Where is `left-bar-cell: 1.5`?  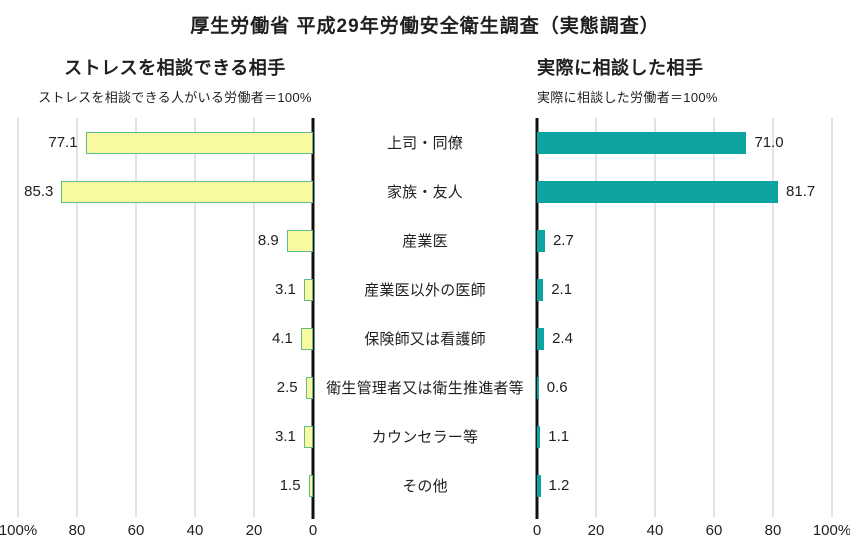 left-bar-cell: 1.5 is located at coordinates (165, 485).